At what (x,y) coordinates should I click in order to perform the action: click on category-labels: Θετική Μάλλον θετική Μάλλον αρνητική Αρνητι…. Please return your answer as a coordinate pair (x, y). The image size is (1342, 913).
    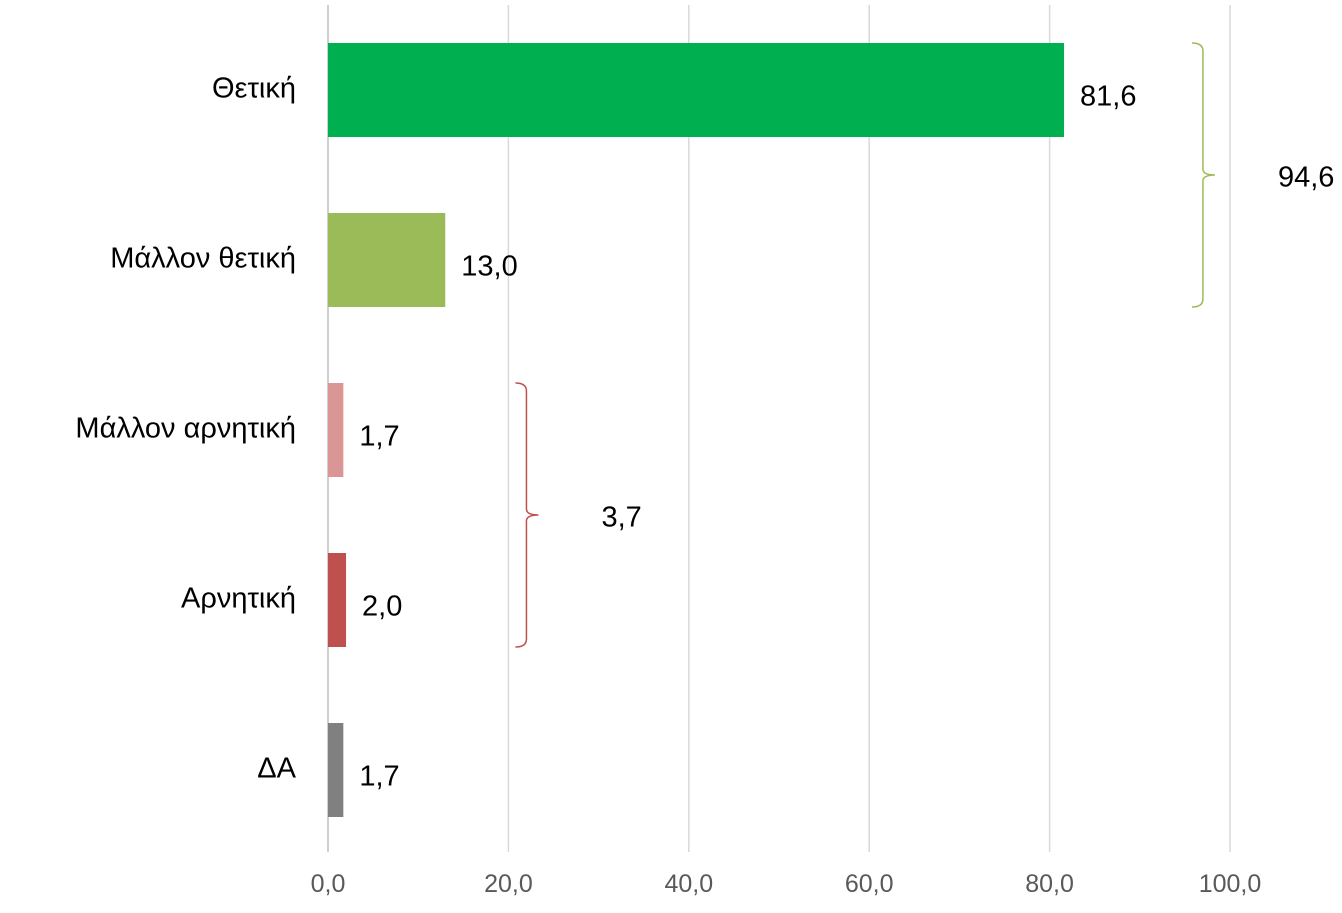
    Looking at the image, I should click on (185, 429).